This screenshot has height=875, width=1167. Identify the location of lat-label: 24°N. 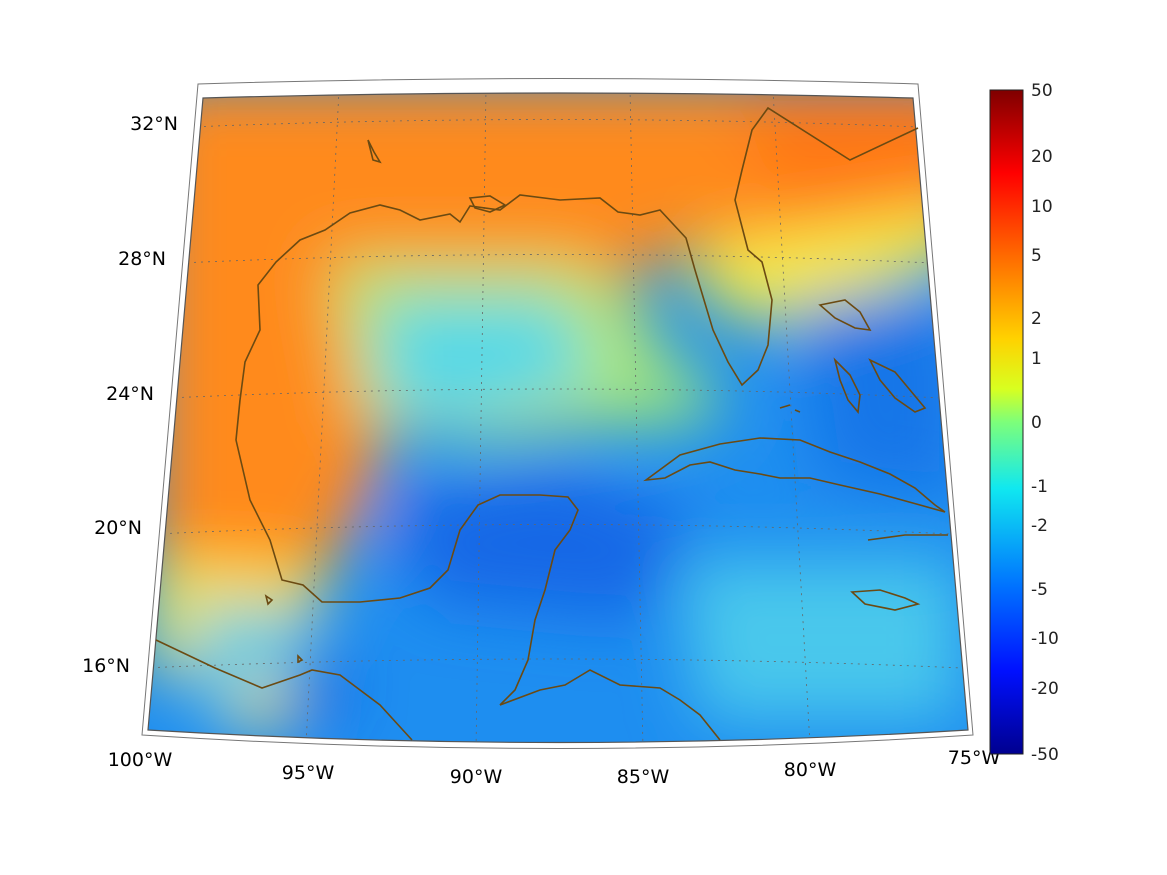
(130, 394).